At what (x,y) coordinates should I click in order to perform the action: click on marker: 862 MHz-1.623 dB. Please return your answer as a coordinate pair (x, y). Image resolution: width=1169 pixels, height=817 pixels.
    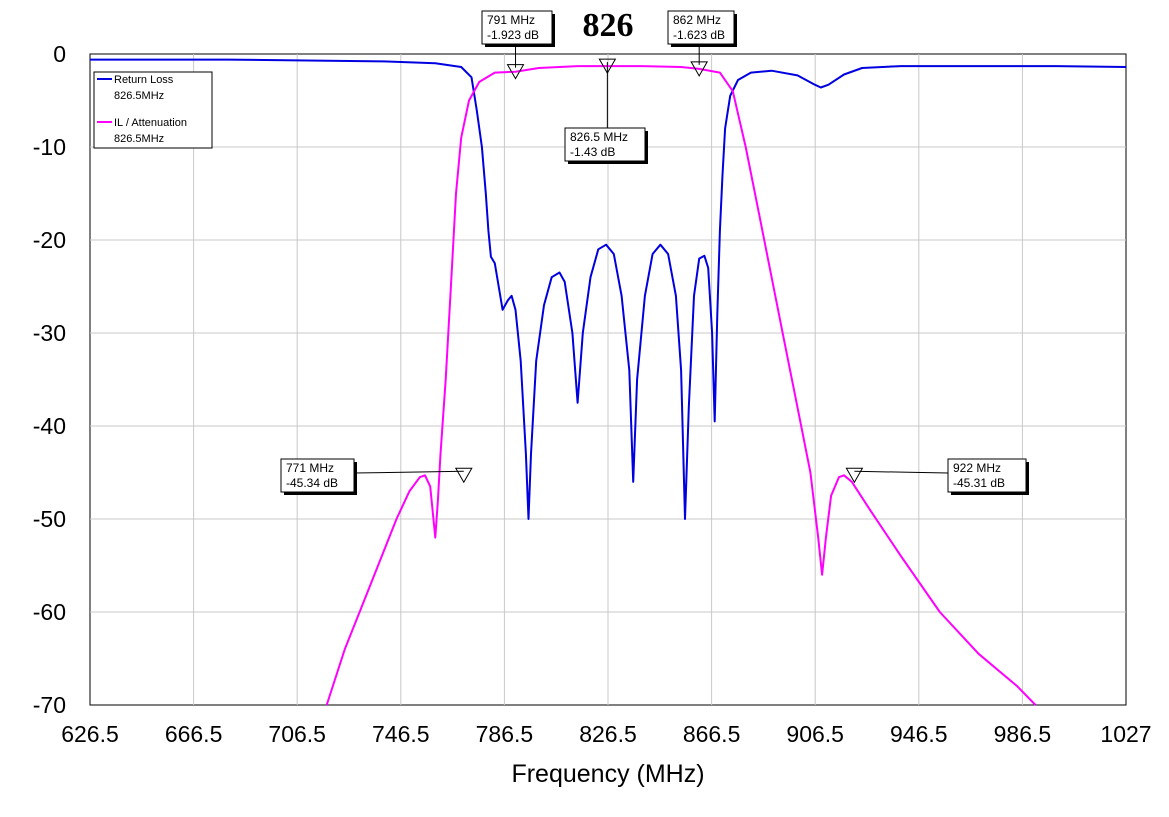
    Looking at the image, I should click on (702, 43).